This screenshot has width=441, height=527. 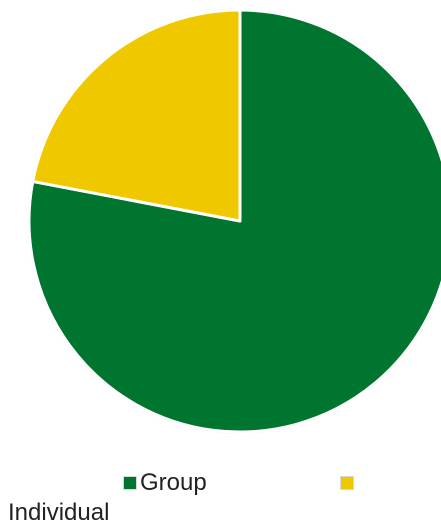 I want to click on legend-label-group: Group, so click(x=173, y=482).